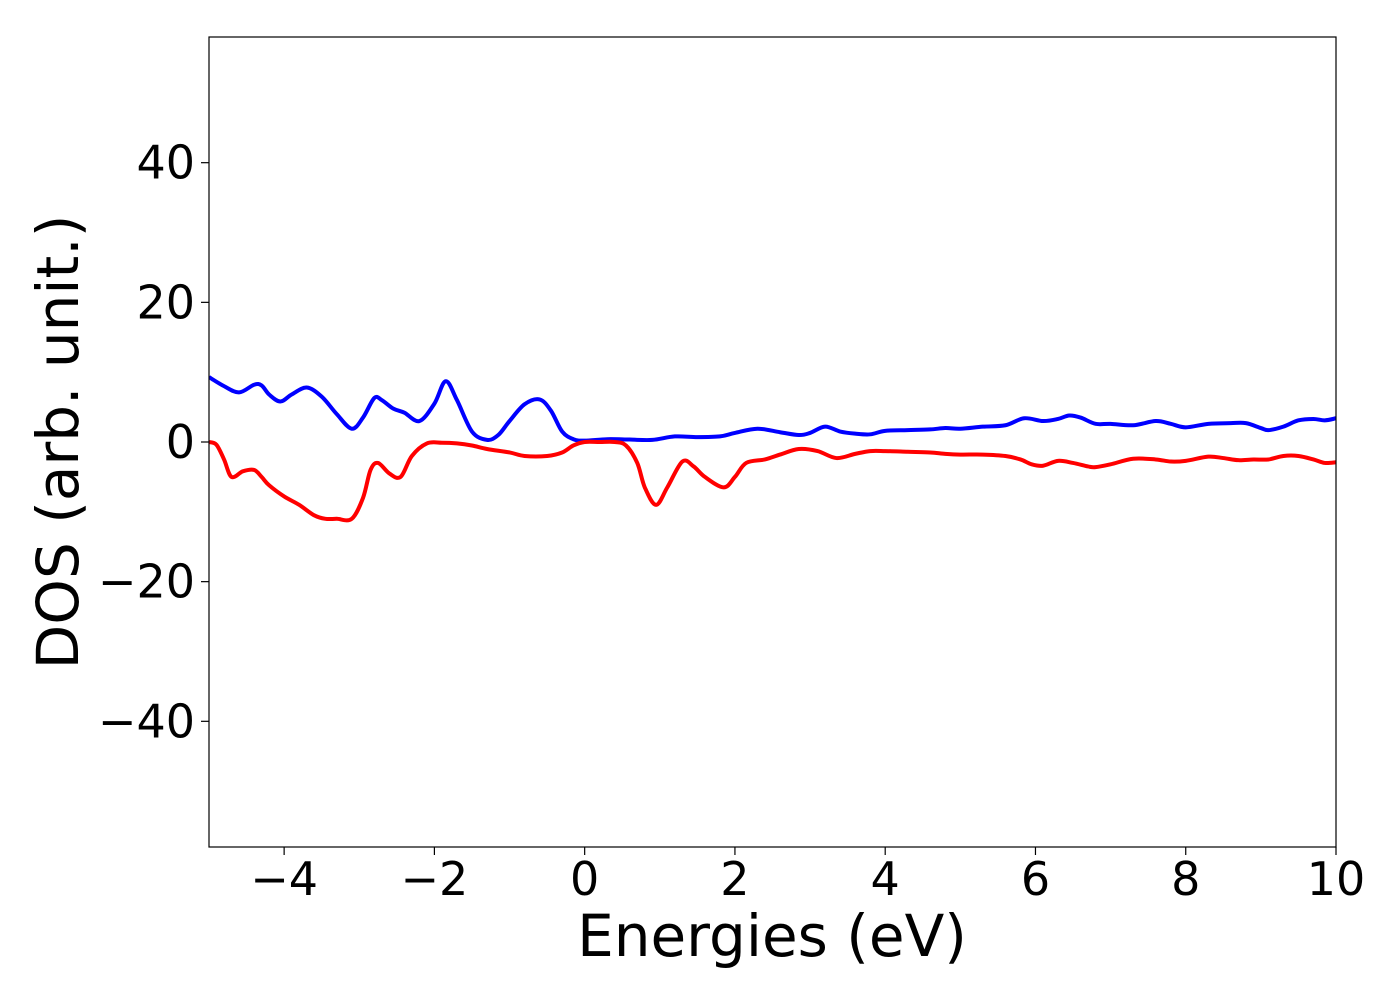 This screenshot has height=1000, width=1400. I want to click on x-tick-label: 10, so click(1336, 879).